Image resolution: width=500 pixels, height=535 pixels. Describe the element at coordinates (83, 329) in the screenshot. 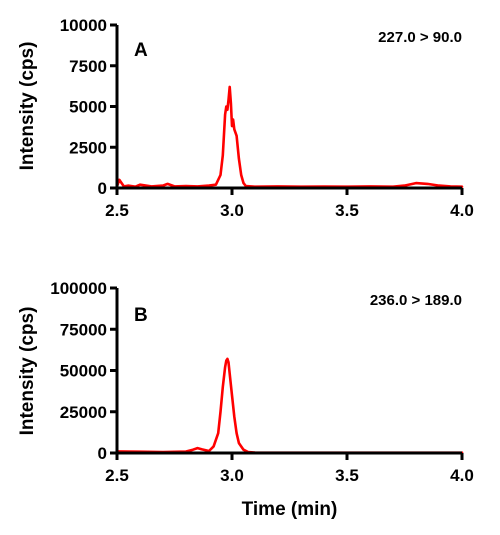

I see `y-tick-label: 75000` at that location.